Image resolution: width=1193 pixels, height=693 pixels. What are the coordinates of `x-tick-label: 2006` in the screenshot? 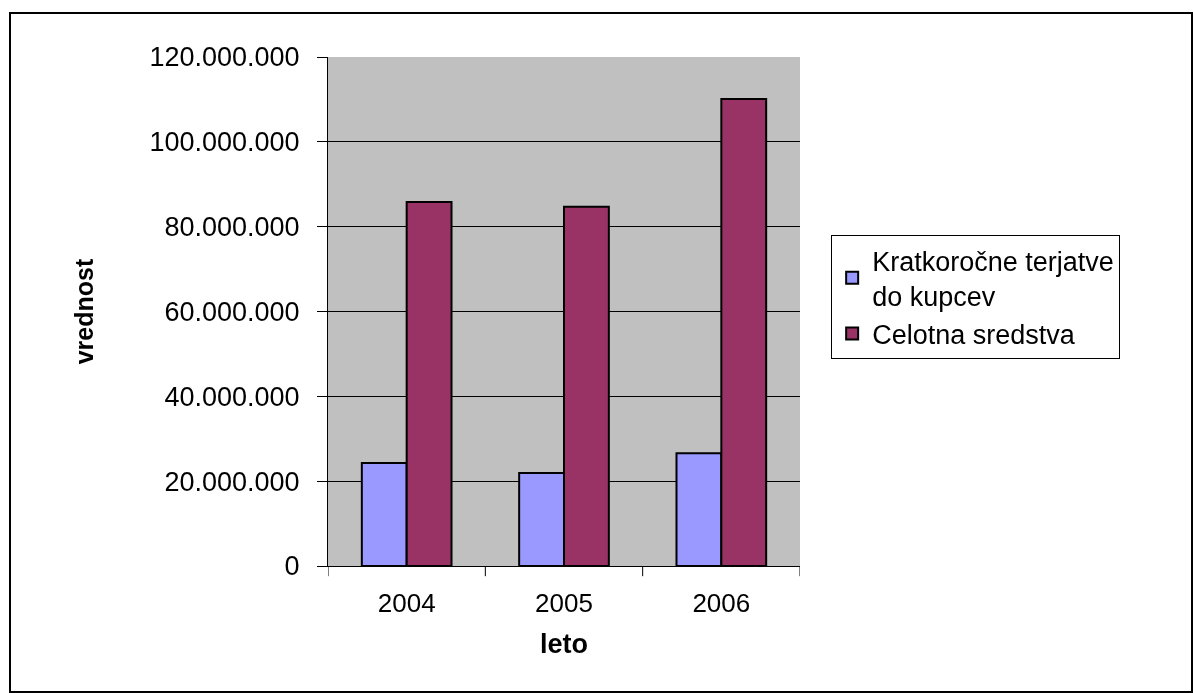 It's located at (721, 603).